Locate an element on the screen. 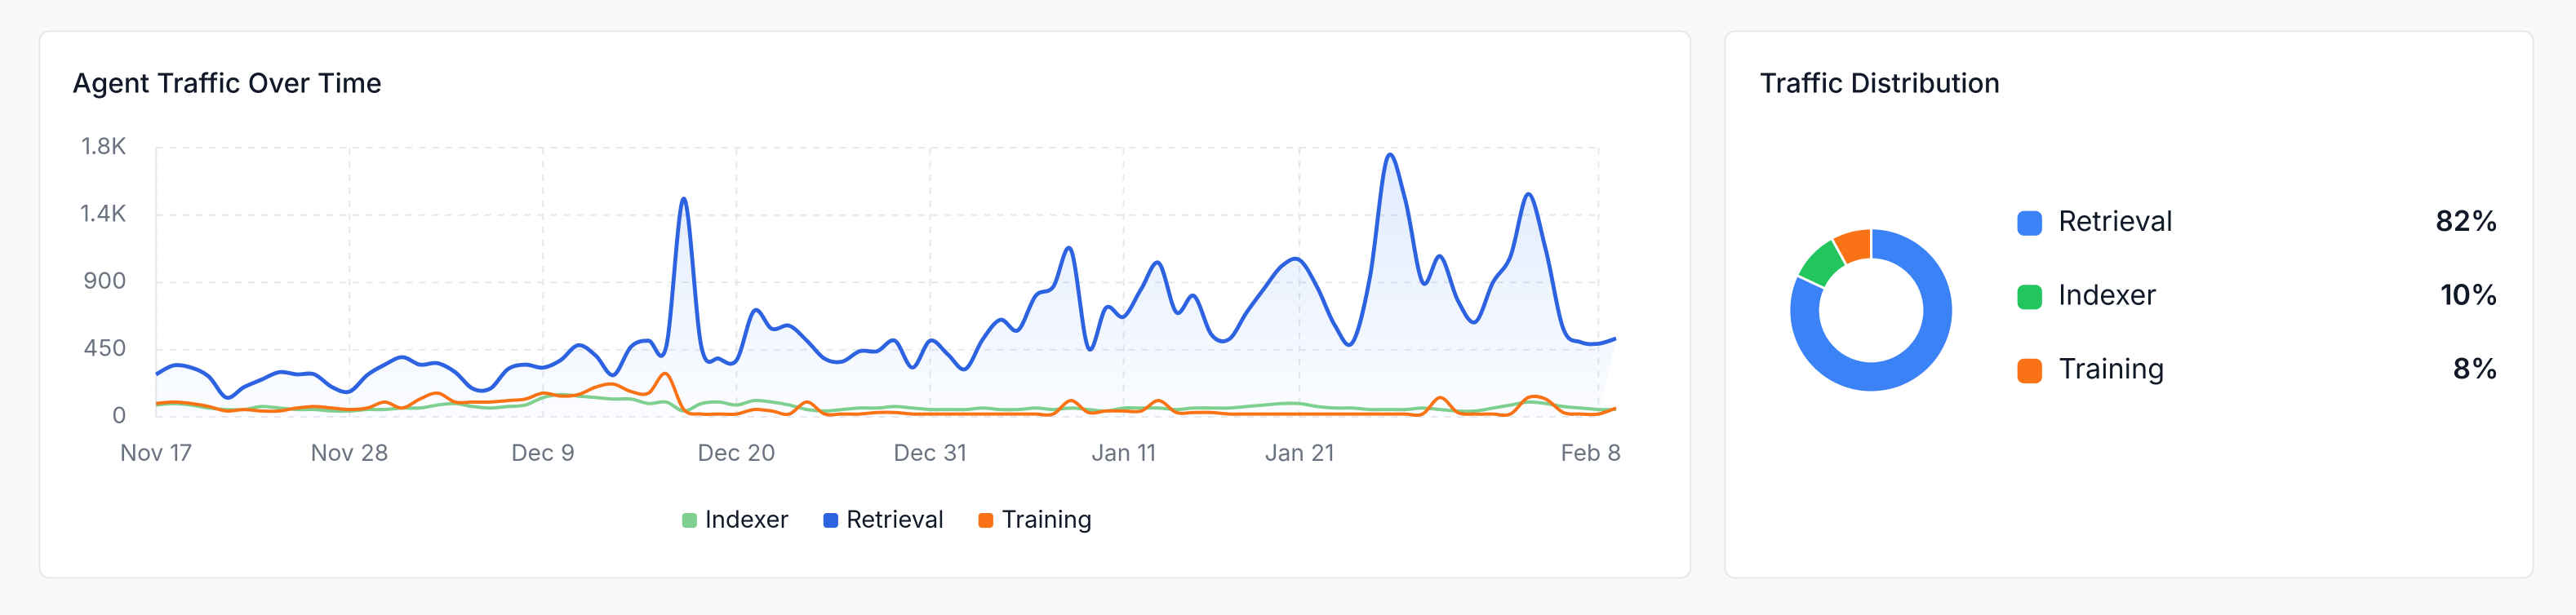 This screenshot has width=2576, height=615. x-tick-label: Feb 8 is located at coordinates (1591, 453).